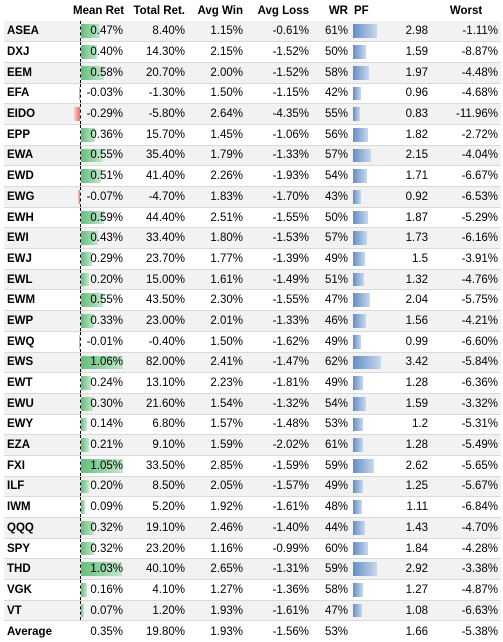 Image resolution: width=503 pixels, height=642 pixels. I want to click on pf-value-cell: 2.04, so click(407, 300).